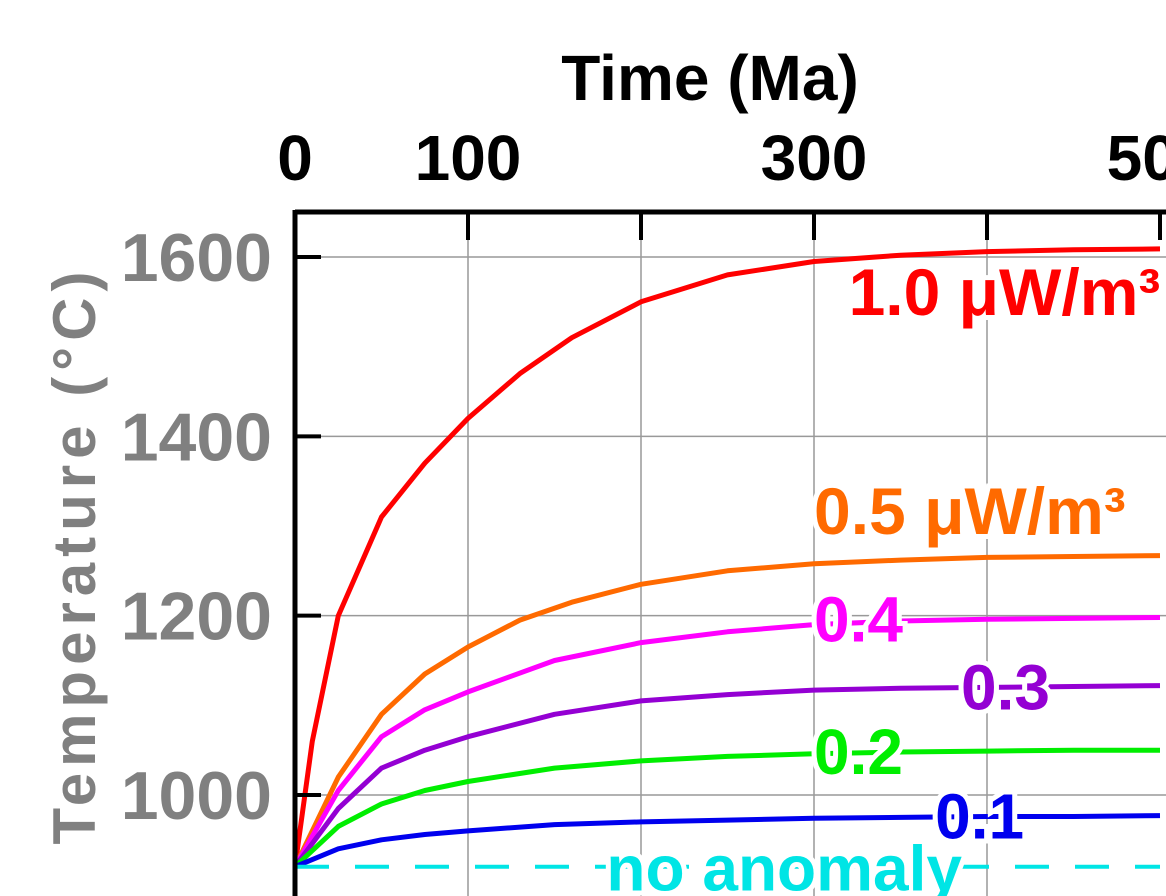  I want to click on y-tick-label: 1600, so click(196, 258).